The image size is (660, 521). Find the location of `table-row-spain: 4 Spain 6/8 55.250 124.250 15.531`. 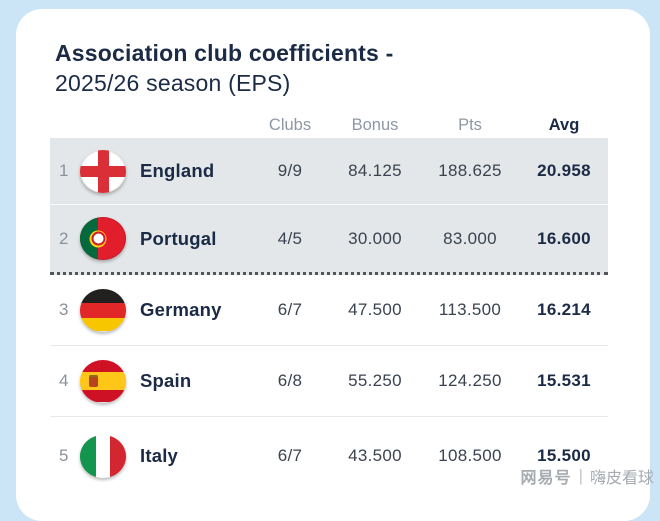

table-row-spain: 4 Spain 6/8 55.250 124.250 15.531 is located at coordinates (329, 381).